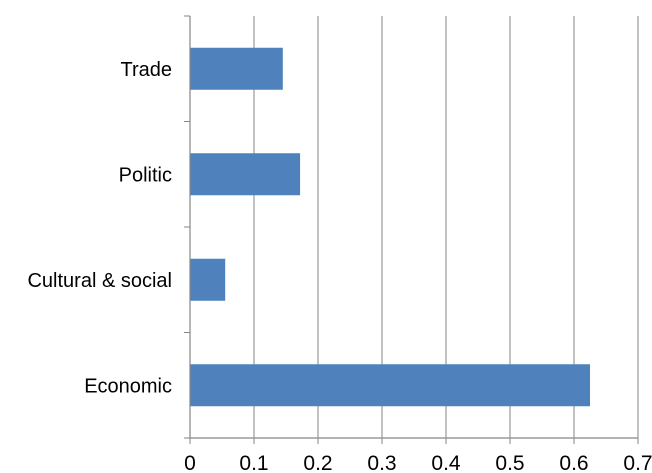  What do you see at coordinates (190, 462) in the screenshot?
I see `x-tick-label: 0` at bounding box center [190, 462].